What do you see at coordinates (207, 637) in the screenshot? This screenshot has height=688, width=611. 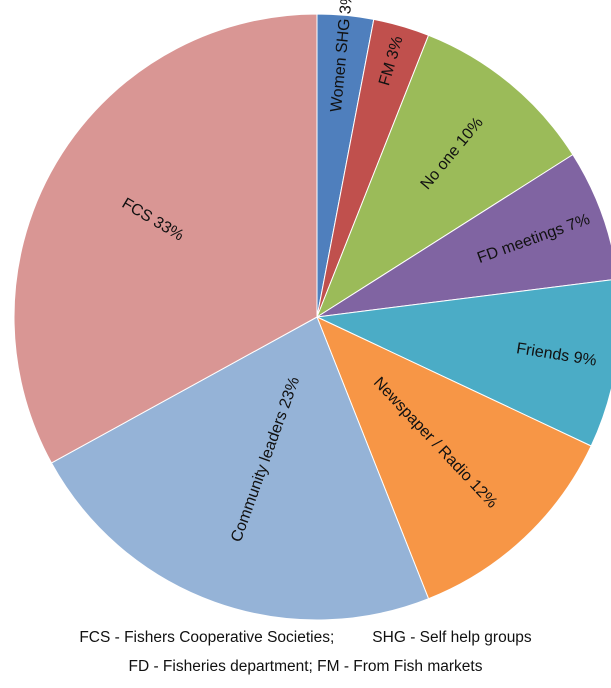 I see `footnote-fcs: FCS - Fishers Cooperative Societies;` at bounding box center [207, 637].